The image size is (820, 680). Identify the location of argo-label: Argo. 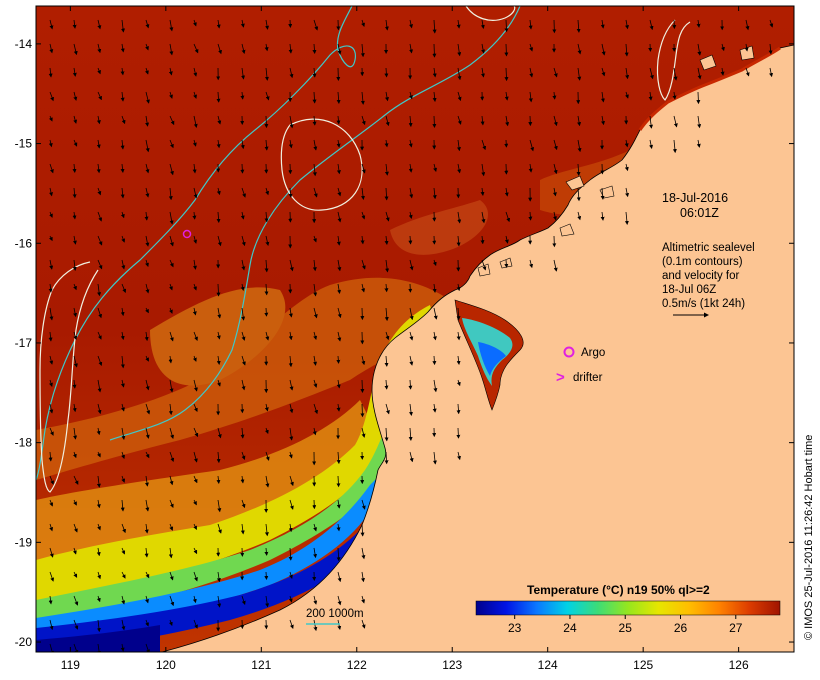
(593, 353).